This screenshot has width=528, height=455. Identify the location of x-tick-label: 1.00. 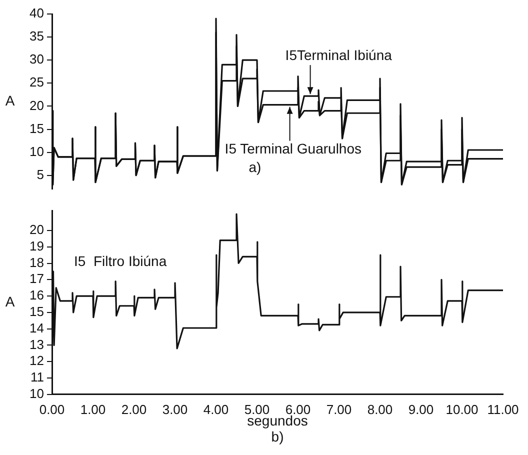
(93, 409).